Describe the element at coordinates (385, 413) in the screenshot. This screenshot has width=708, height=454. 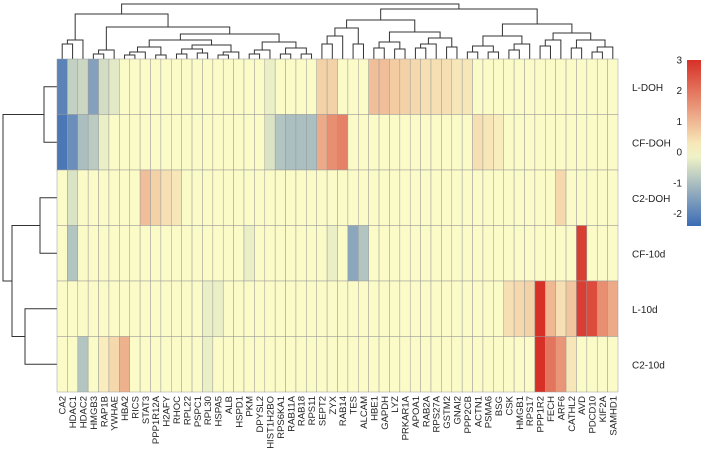
I see `column-label: GAPDH` at that location.